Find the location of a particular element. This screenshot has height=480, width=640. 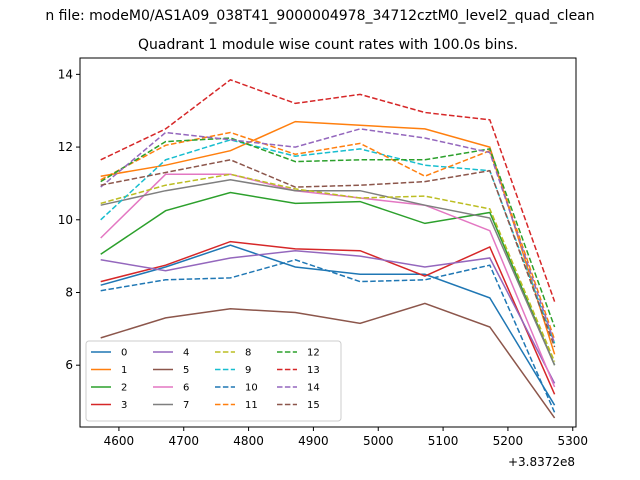

x-axis: 4600 4700 4800 4900 5000 5100 5200 5300 is located at coordinates (346, 437).